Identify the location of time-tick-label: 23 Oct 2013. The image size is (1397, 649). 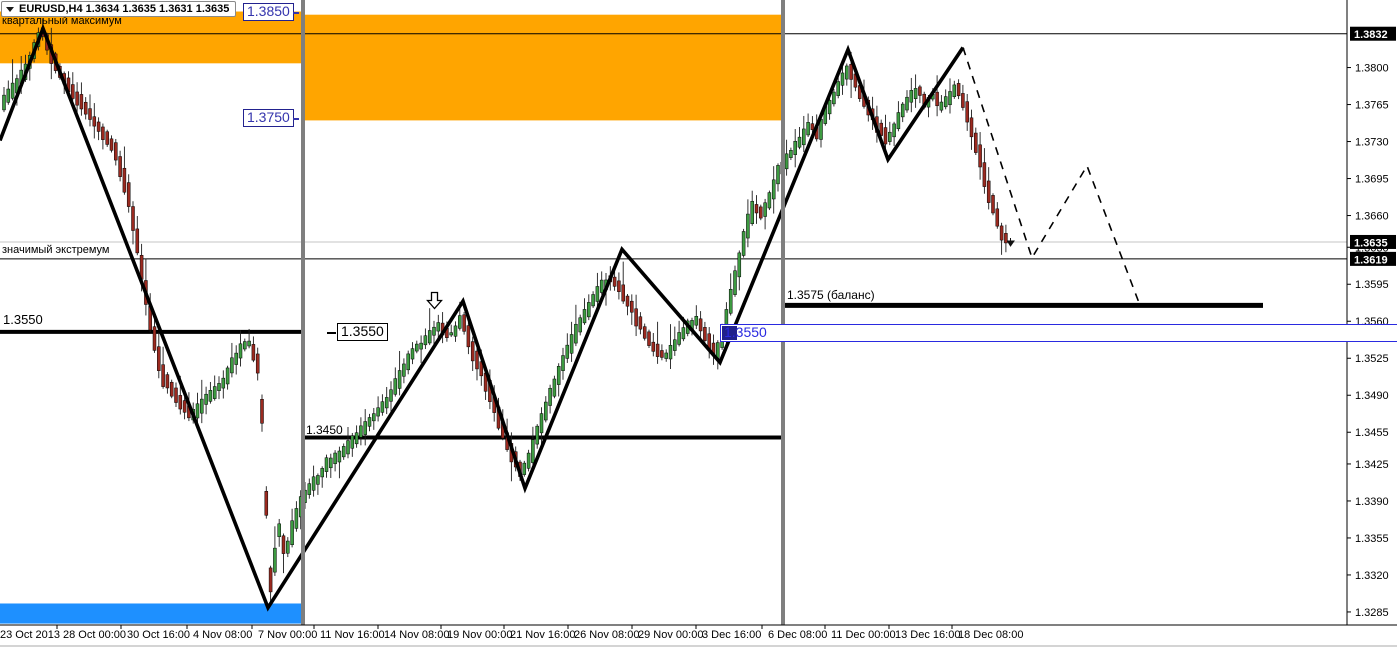
(30, 635).